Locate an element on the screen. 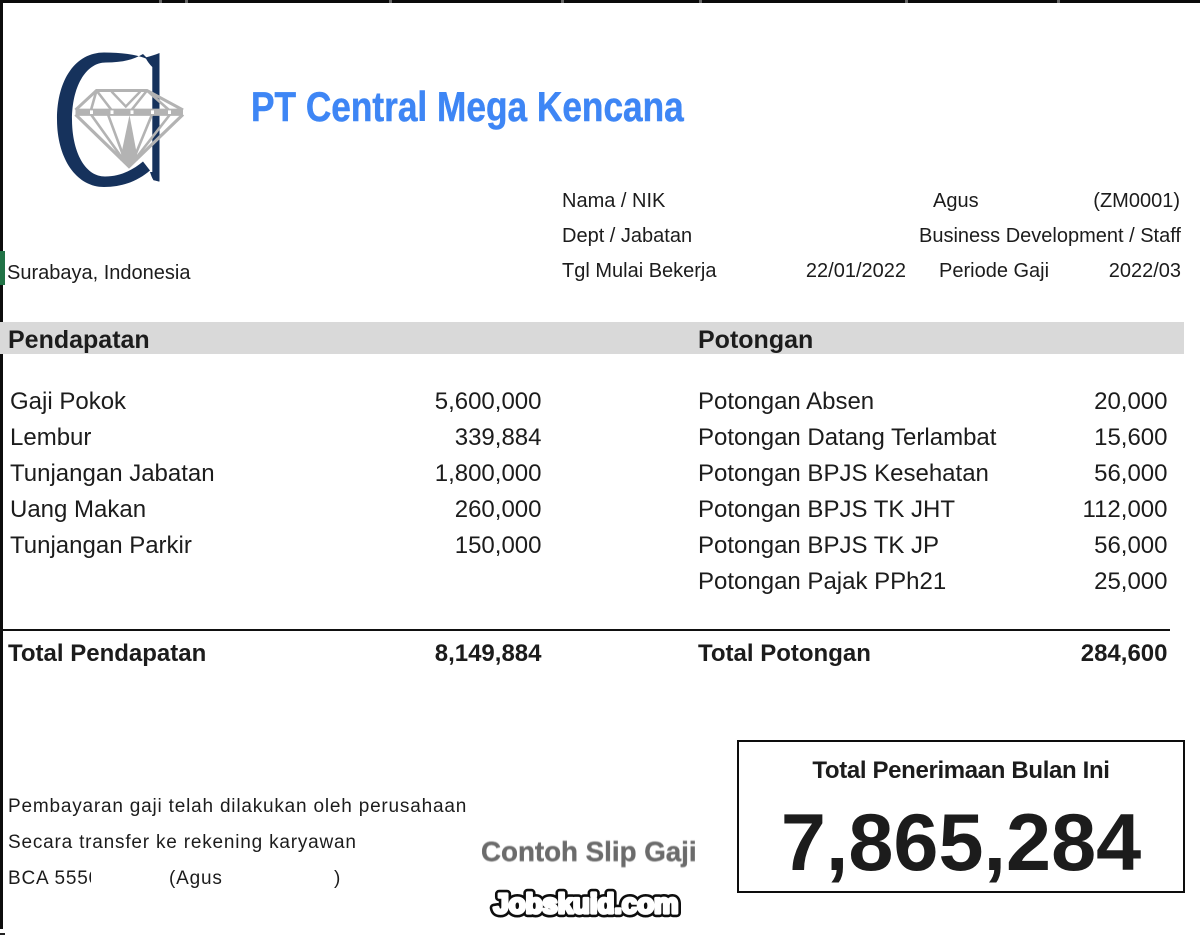  svg-text: Jobskuid.com is located at coordinates (586, 903).